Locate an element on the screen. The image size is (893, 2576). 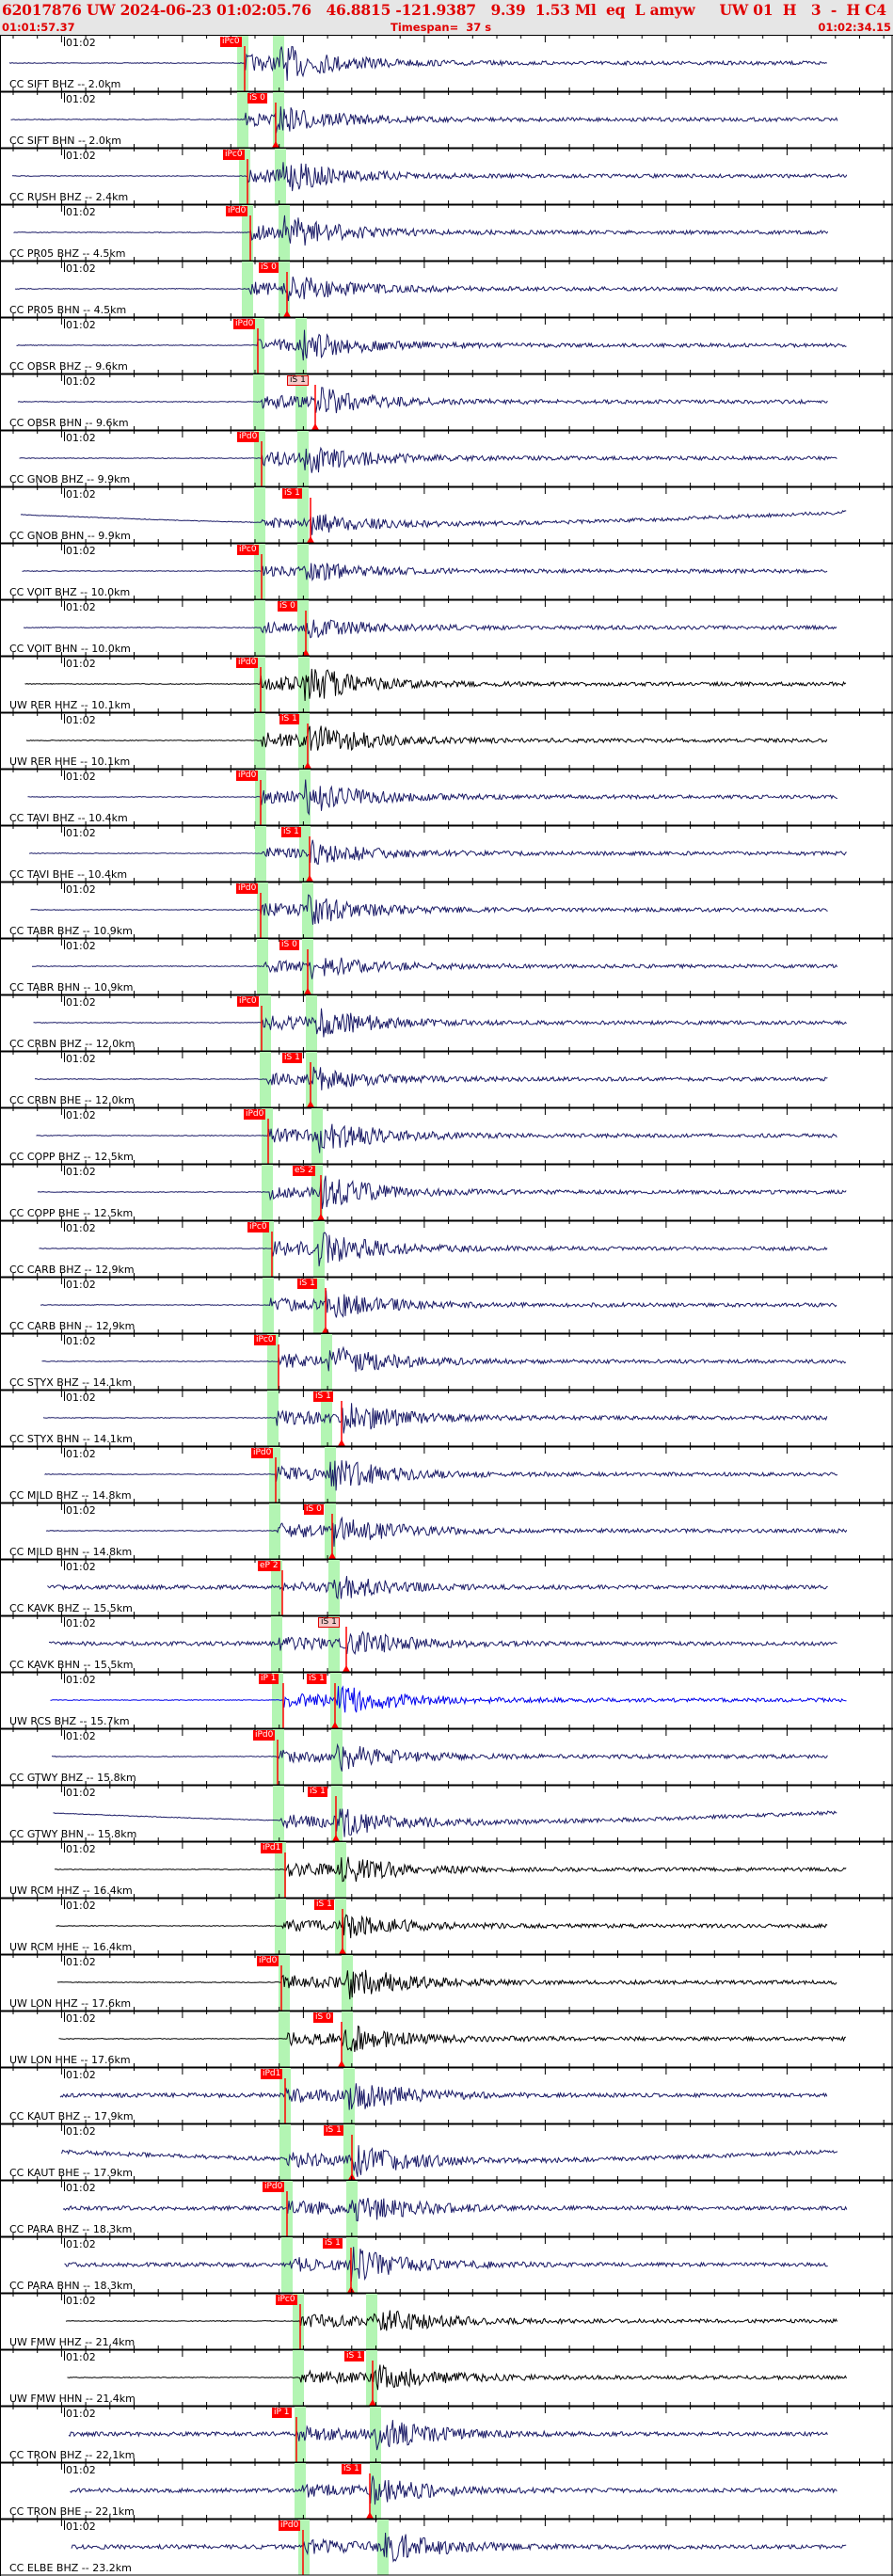
station-label: CC ELBE BHZ -- 23.2km is located at coordinates (70, 2568).